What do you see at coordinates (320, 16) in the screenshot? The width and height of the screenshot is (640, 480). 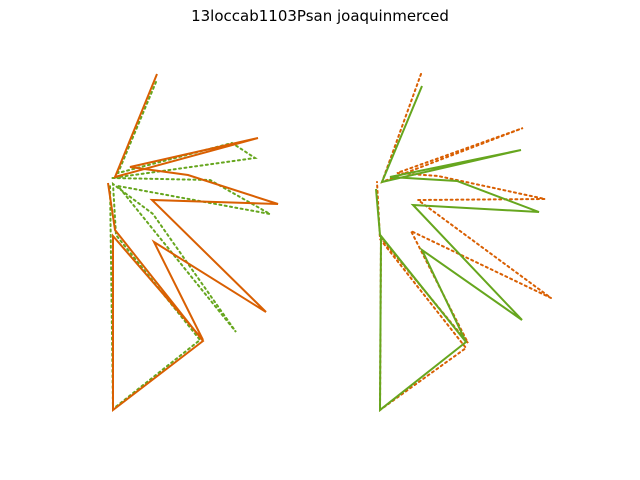 I see `figure-title: 13loccab1103Psan joaquinmerced` at bounding box center [320, 16].